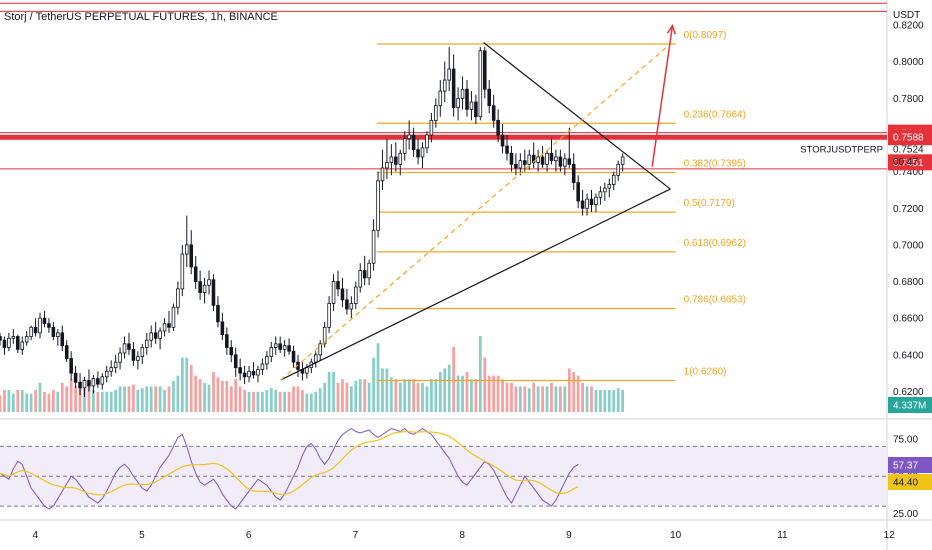 This screenshot has width=932, height=550. What do you see at coordinates (569, 535) in the screenshot?
I see `time-tick-label: 9` at bounding box center [569, 535].